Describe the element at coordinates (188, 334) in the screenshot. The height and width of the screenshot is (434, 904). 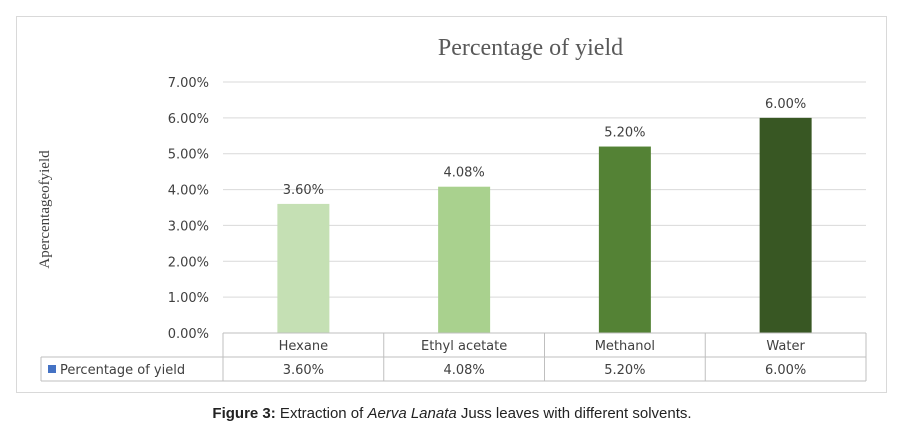
I see `y-tick-label: 0.00%` at that location.